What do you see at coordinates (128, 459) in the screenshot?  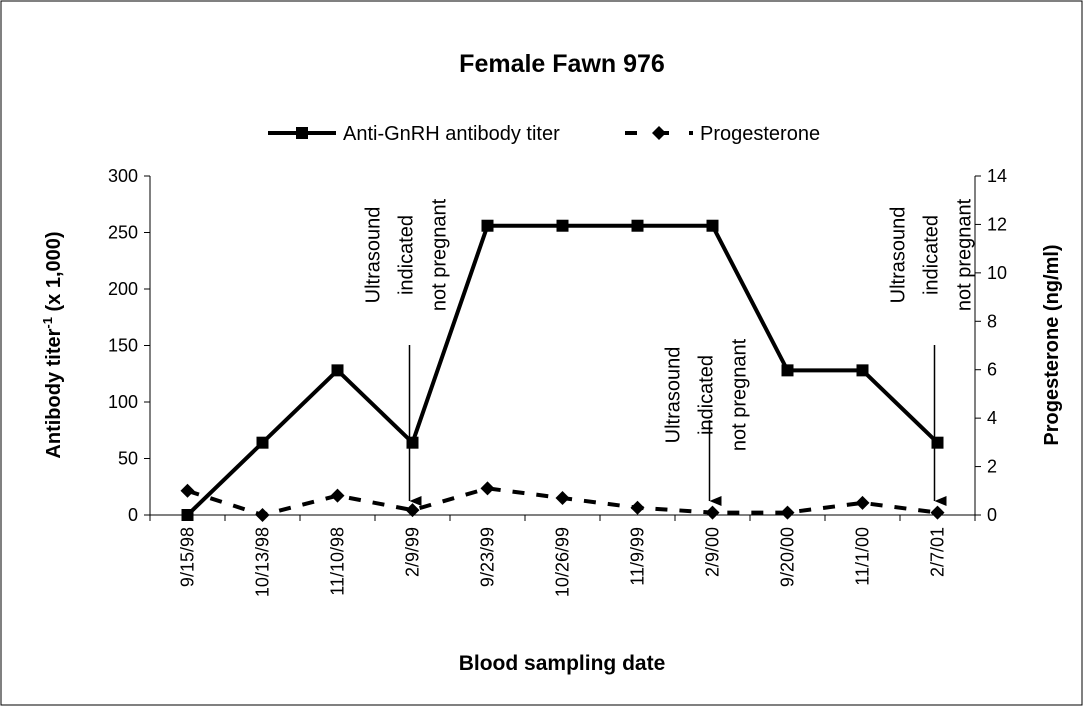 I see `y-tick-label: 50` at bounding box center [128, 459].